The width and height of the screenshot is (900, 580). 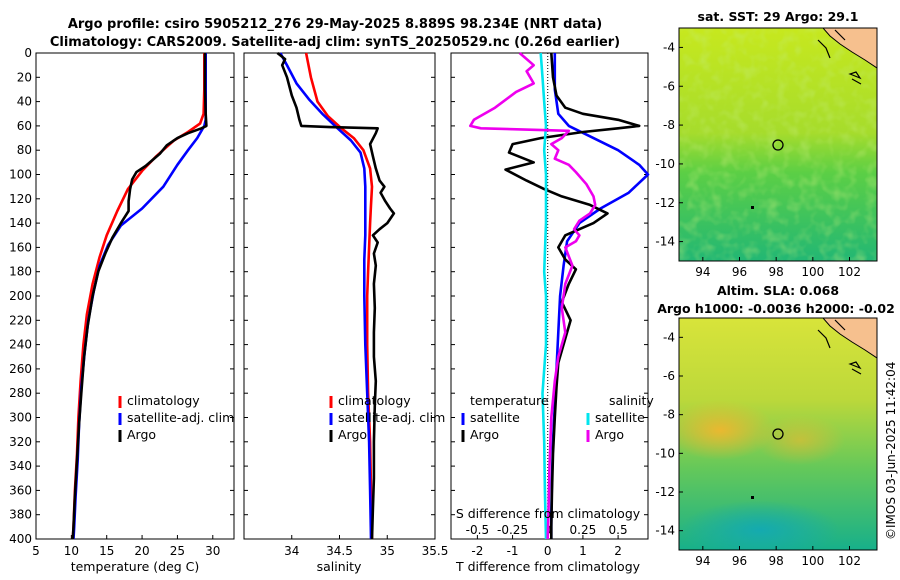 I want to click on salinity-xlabel: salinity, so click(x=339, y=566).